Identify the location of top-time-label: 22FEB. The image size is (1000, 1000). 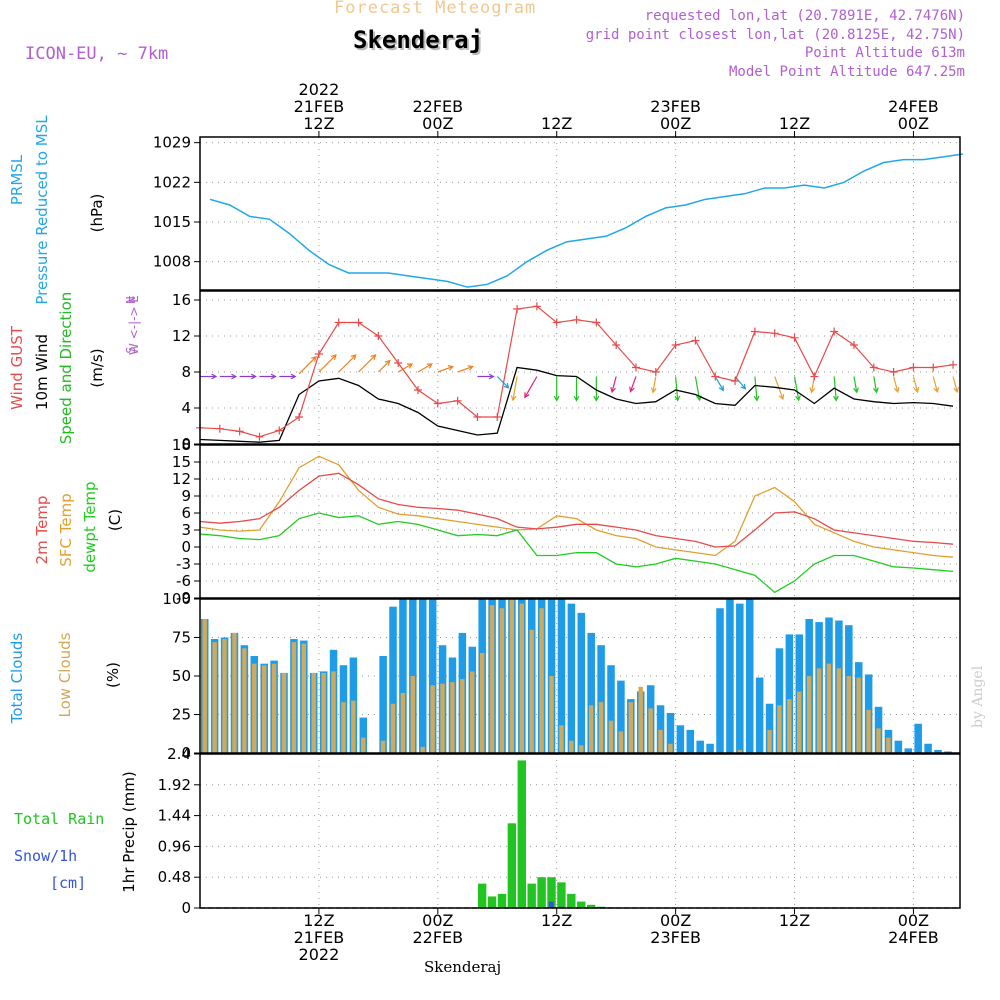
(437, 106).